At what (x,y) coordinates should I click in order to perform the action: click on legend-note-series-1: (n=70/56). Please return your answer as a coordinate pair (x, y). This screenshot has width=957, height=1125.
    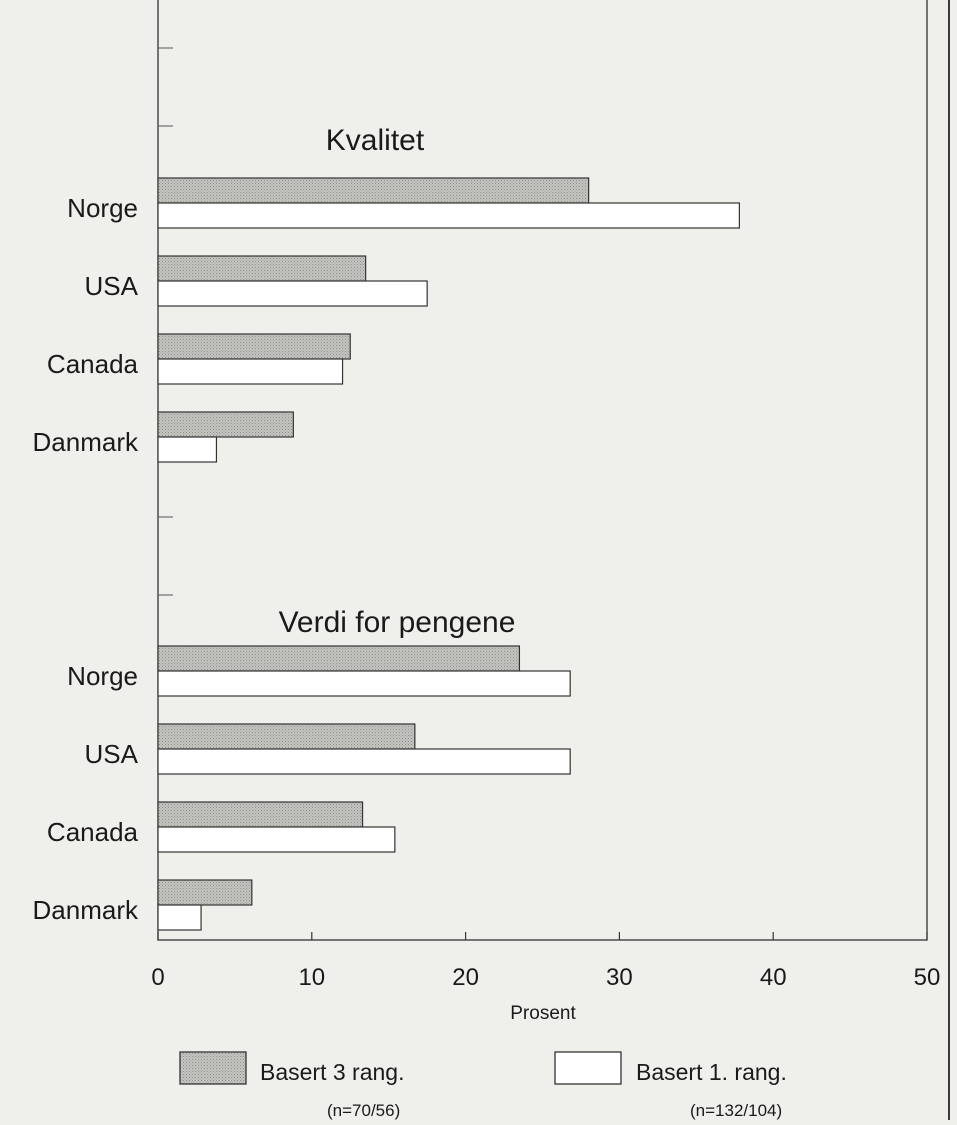
    Looking at the image, I should click on (363, 1110).